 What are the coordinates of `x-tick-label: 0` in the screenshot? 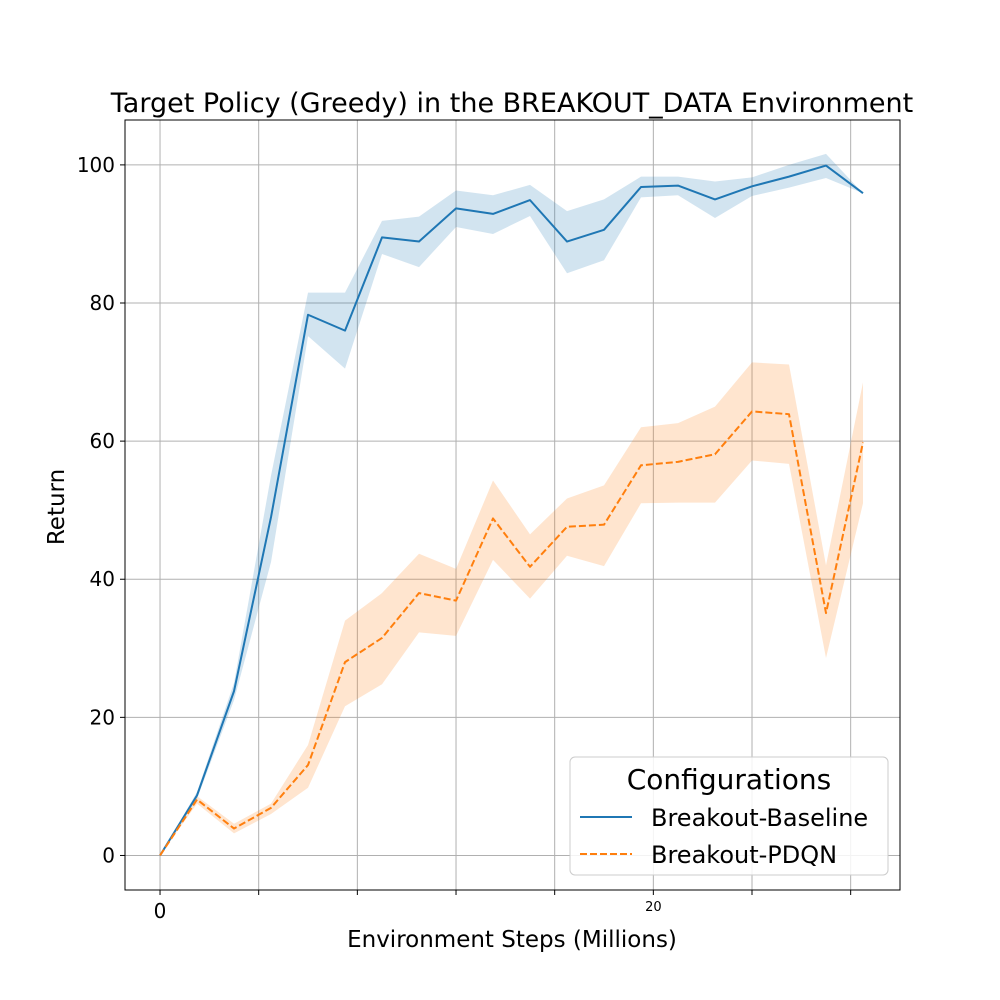 It's located at (160, 911).